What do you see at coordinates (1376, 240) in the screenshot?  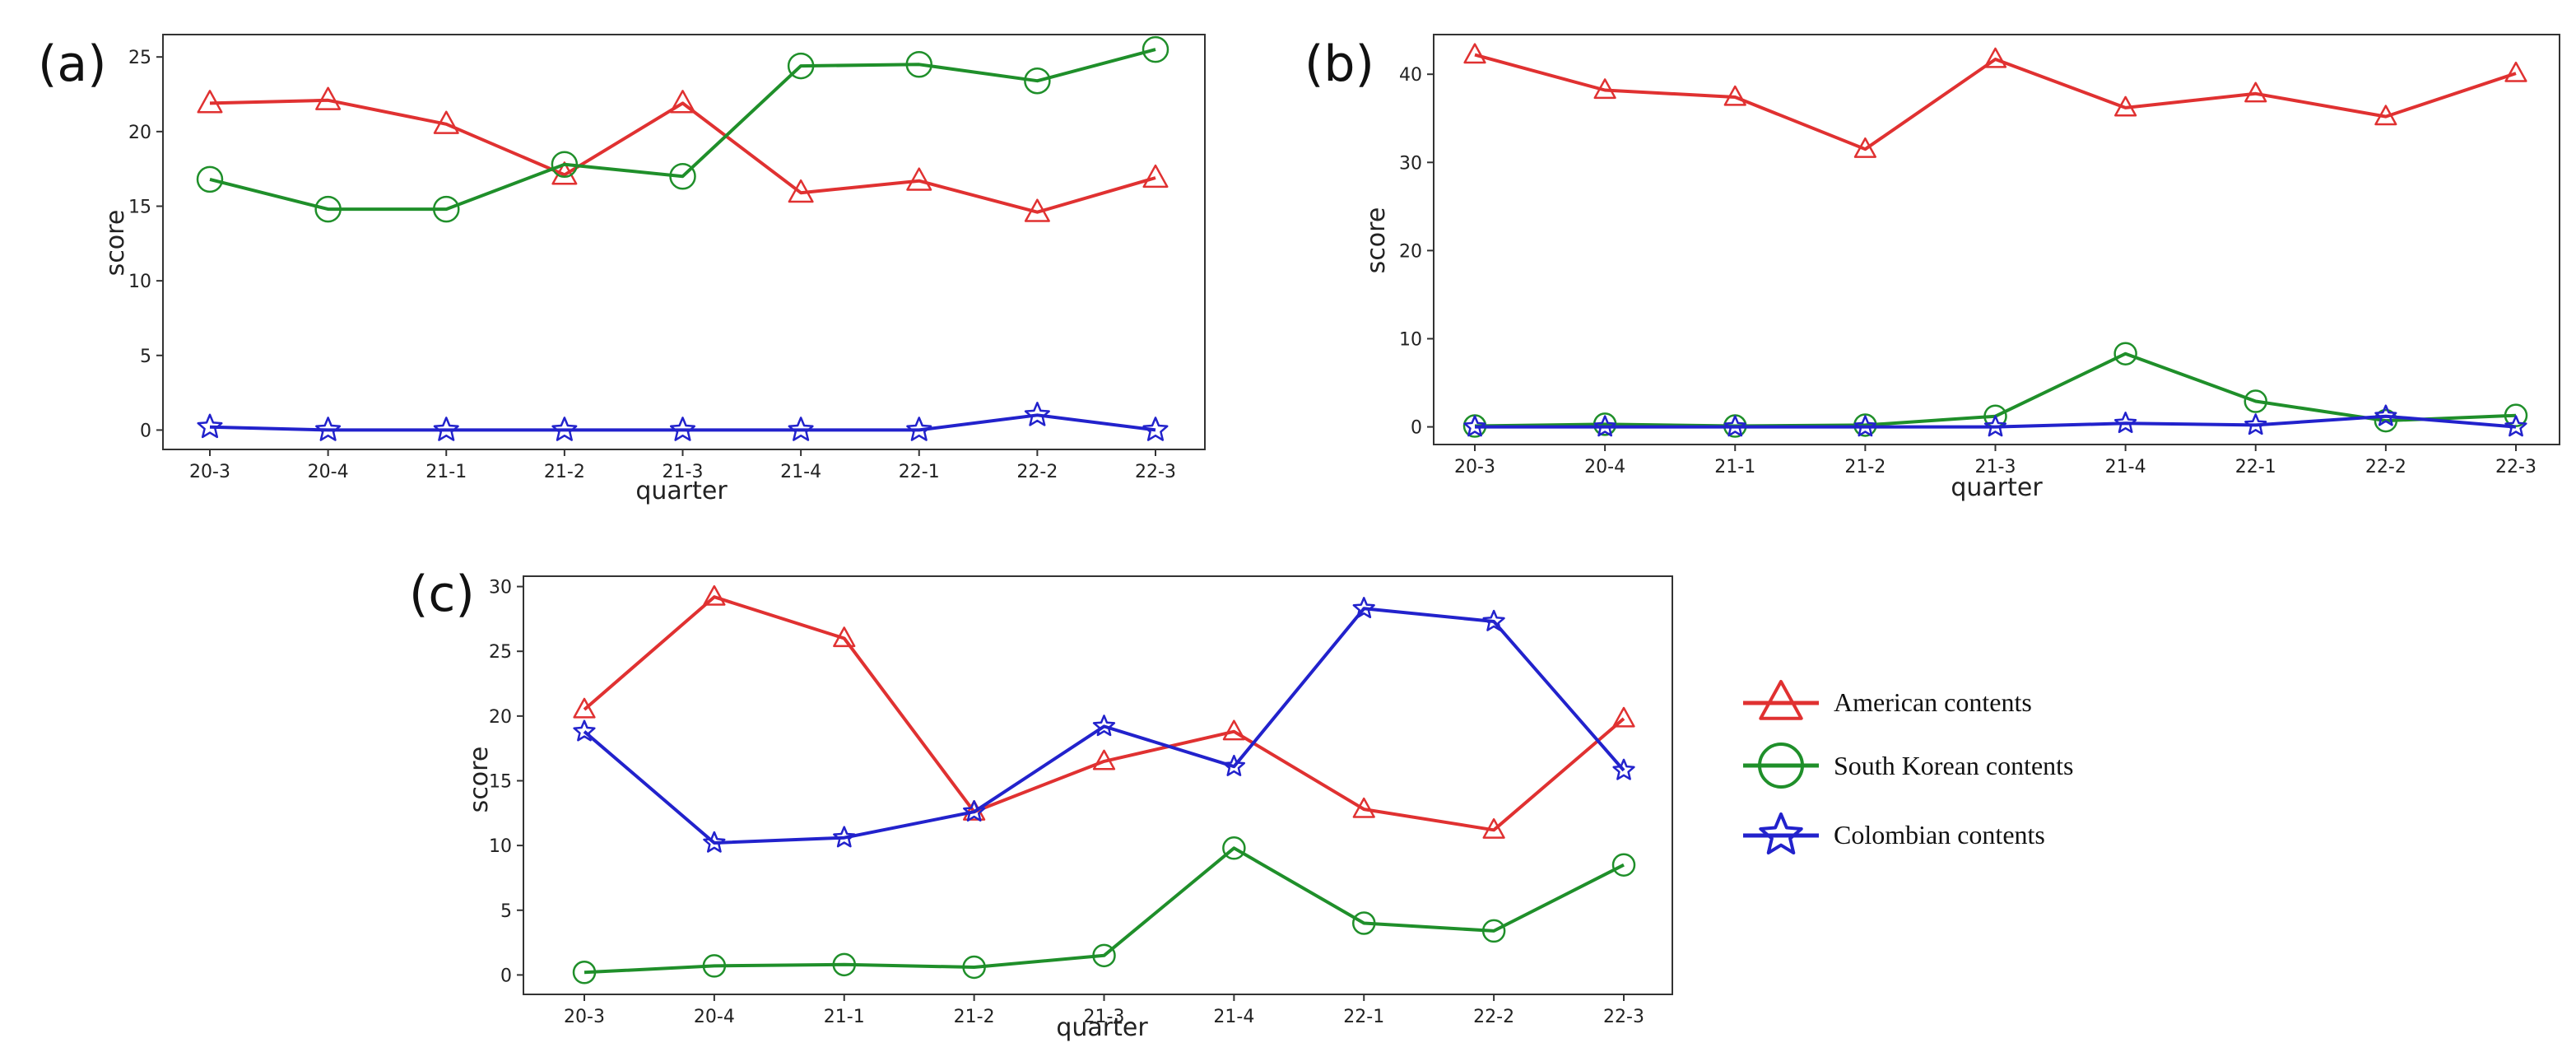 I see `y-axis-label: score` at bounding box center [1376, 240].